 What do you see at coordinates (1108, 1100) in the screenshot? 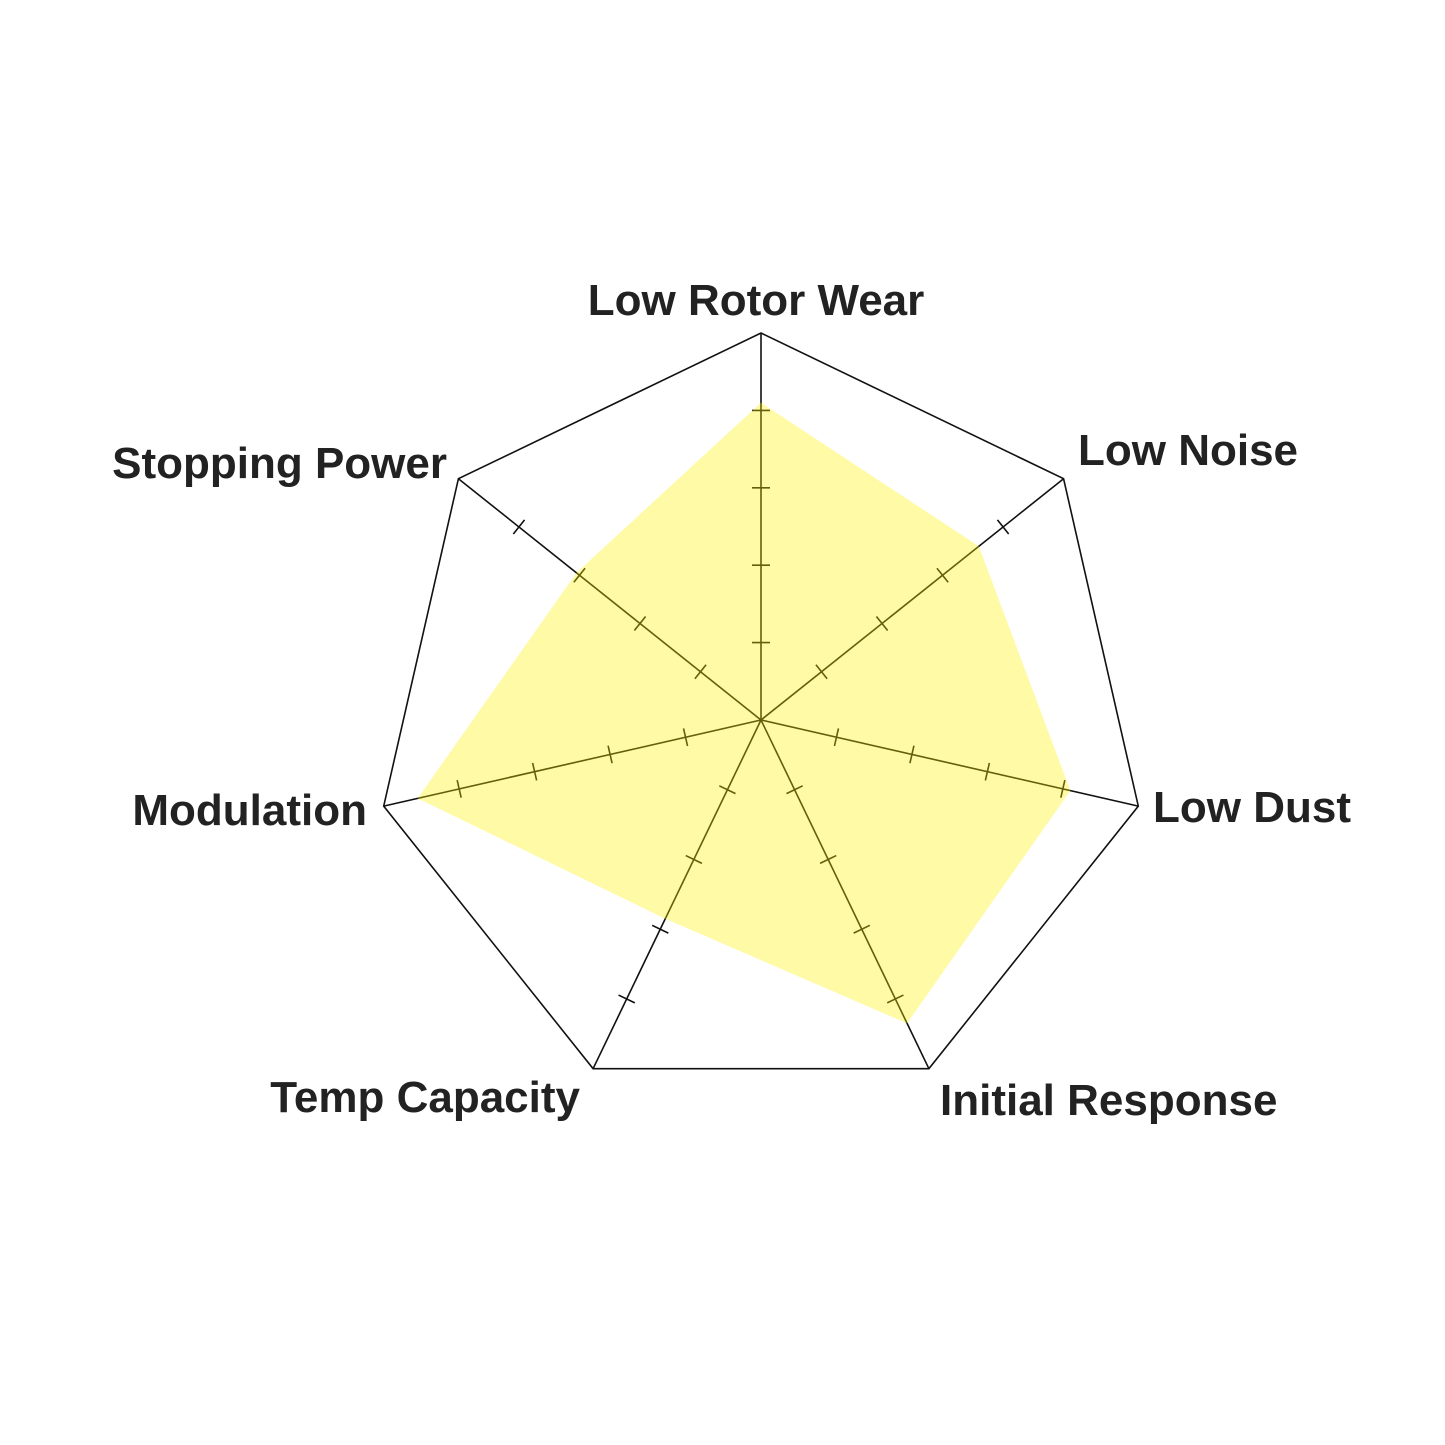
I see `axis-label: Initial Response` at bounding box center [1108, 1100].